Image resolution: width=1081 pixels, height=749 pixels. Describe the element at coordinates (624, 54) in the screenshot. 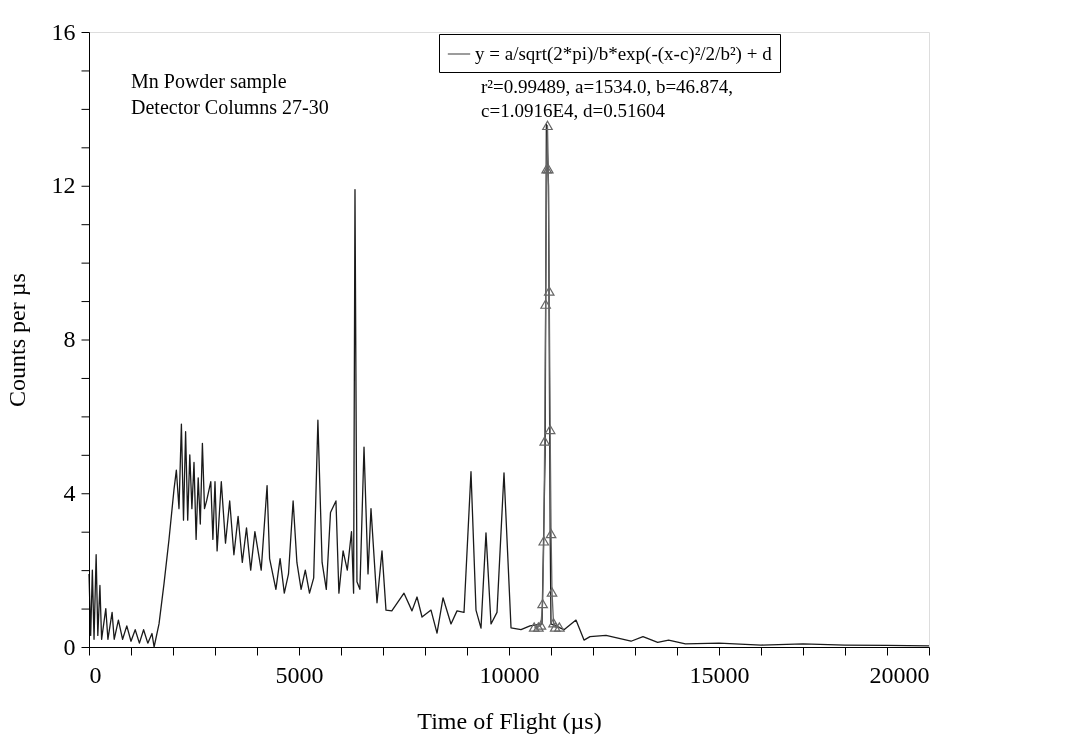

I see `legend-label: y = a/sqrt(2*pi)/b*exp(-(x-c)²/2/b²) + d` at that location.